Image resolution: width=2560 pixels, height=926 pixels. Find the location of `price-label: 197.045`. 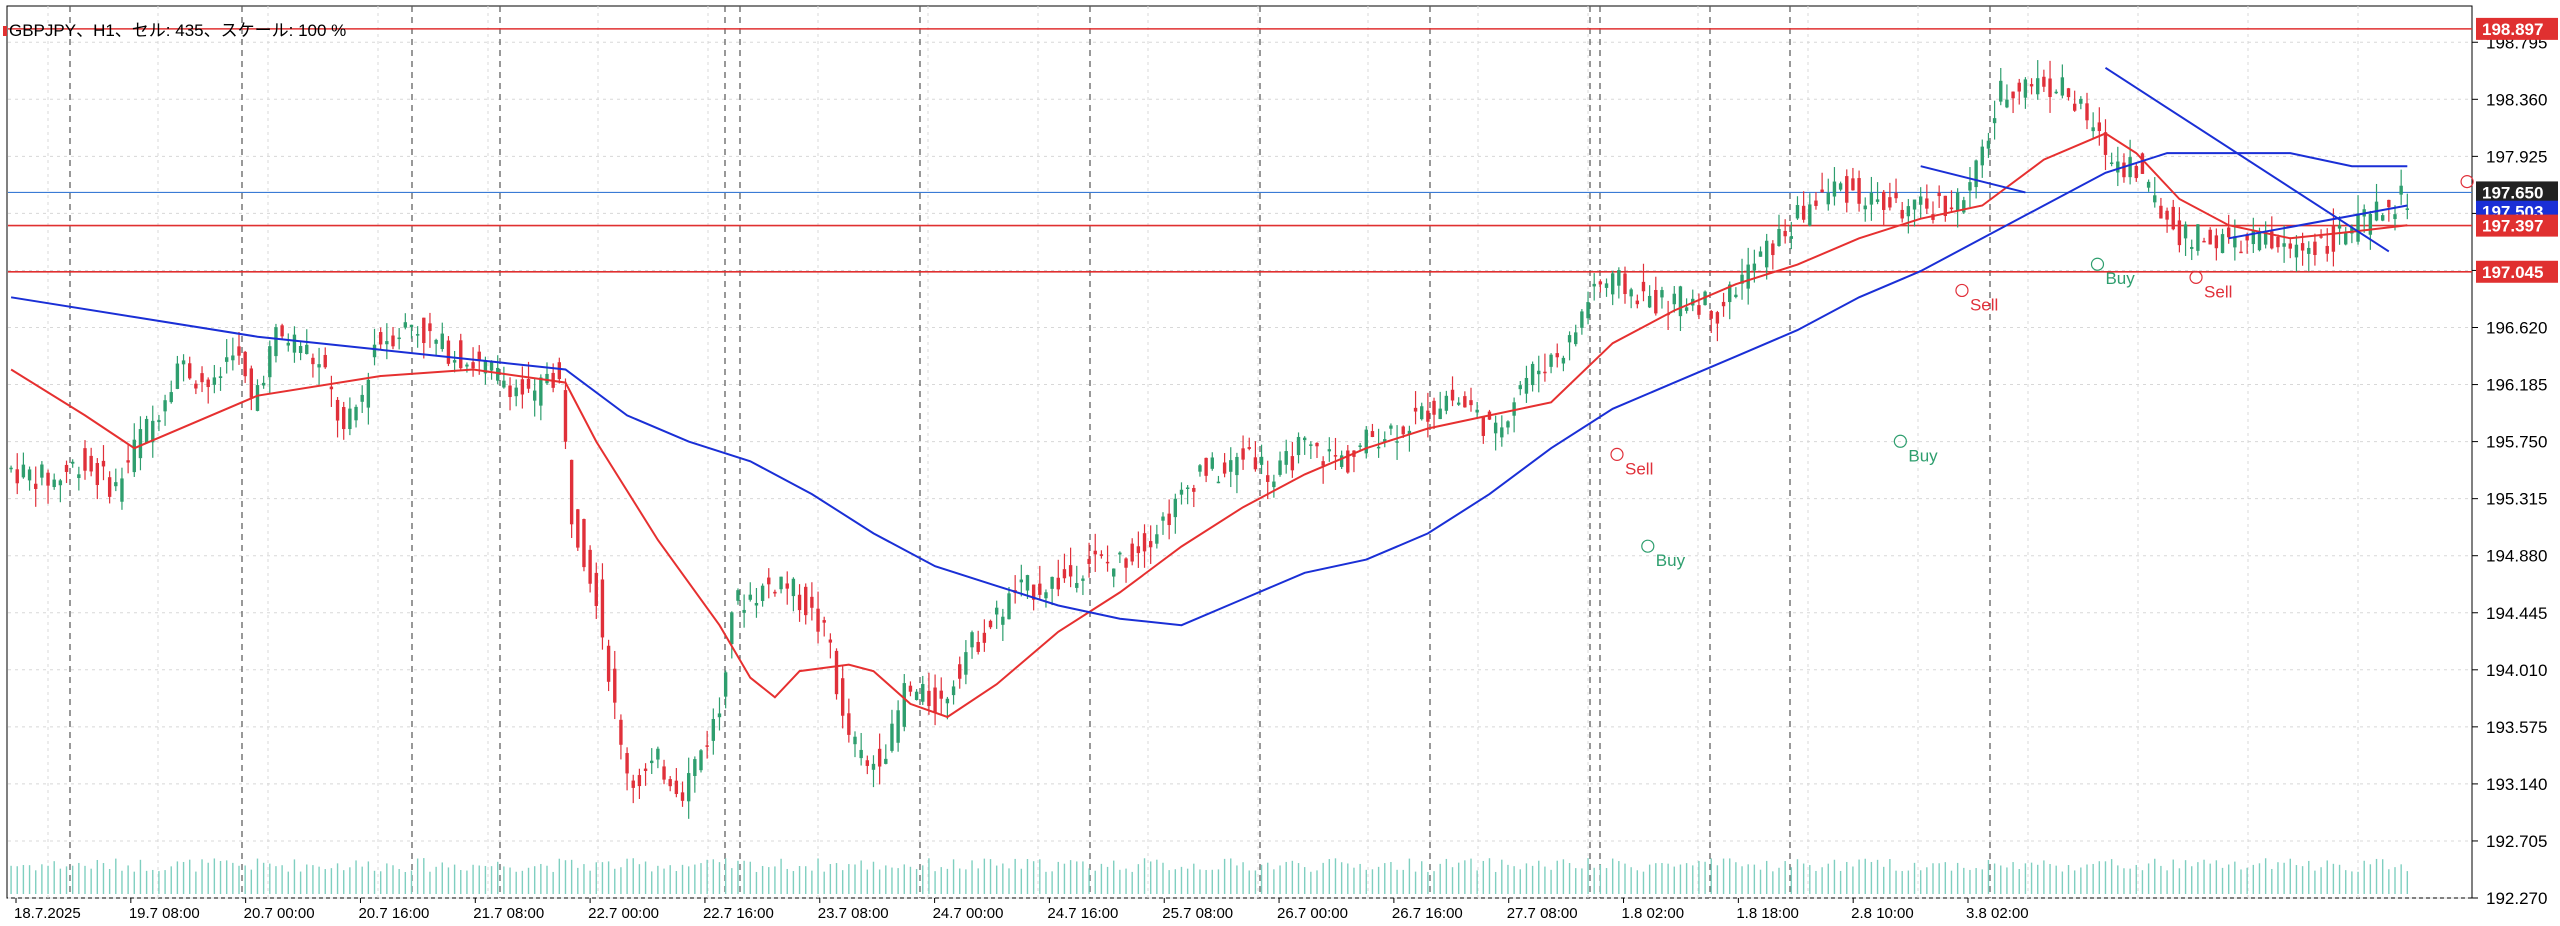

price-label: 197.045 is located at coordinates (2512, 272).